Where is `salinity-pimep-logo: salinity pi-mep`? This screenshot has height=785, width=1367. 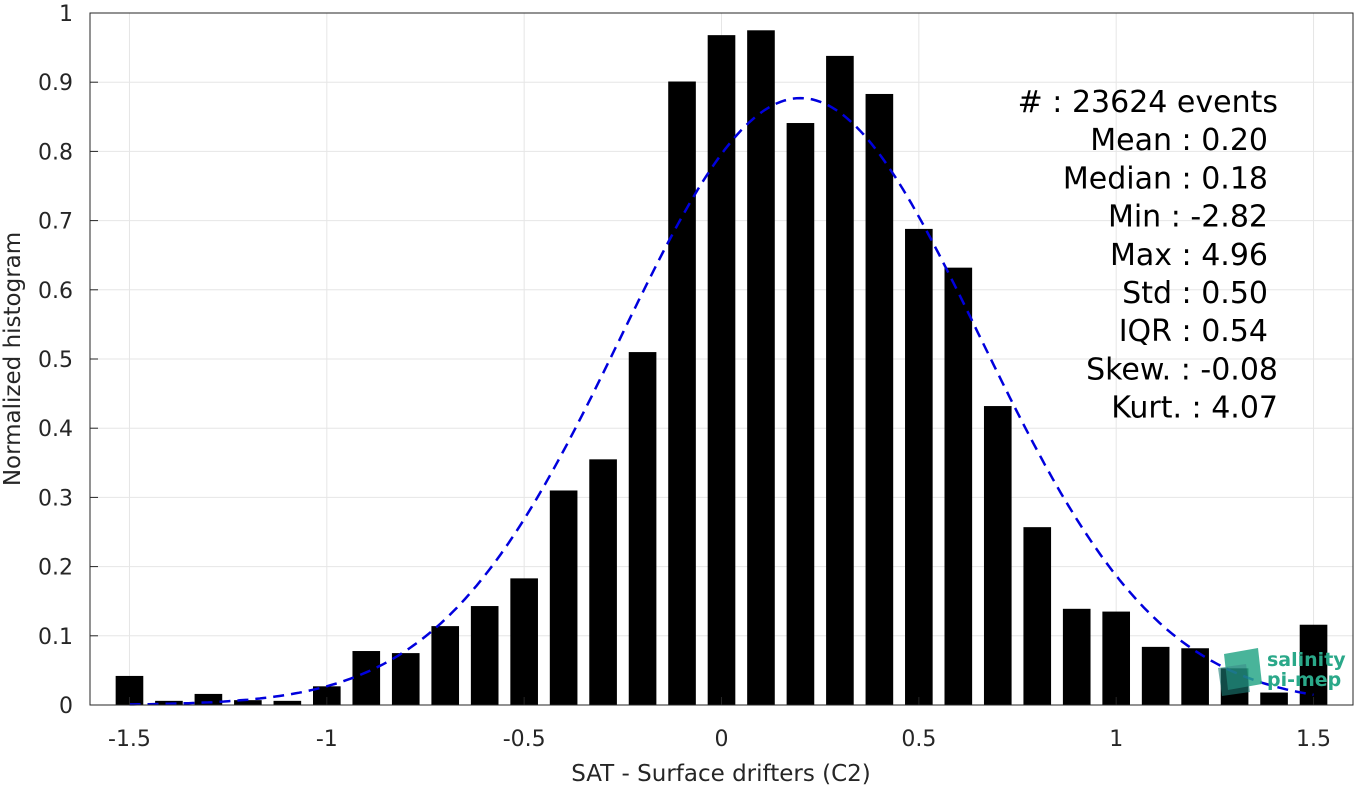
salinity-pimep-logo: salinity pi-mep is located at coordinates (1282, 672).